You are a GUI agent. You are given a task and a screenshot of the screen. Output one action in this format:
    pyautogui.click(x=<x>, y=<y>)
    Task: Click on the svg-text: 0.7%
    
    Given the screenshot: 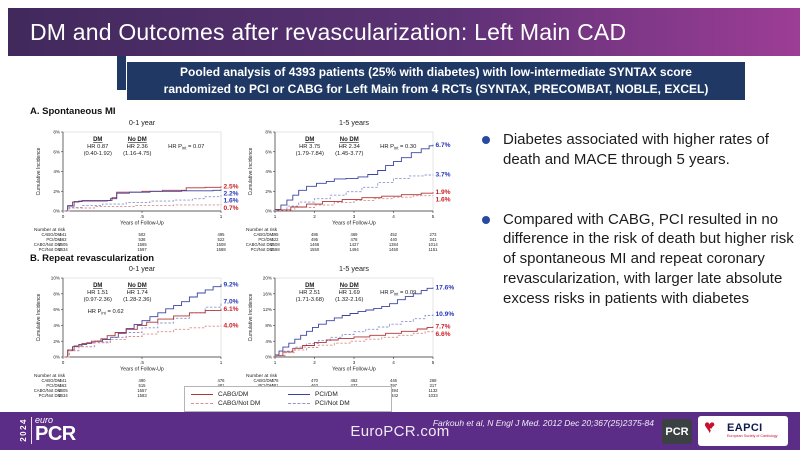 What is the action you would take?
    pyautogui.click(x=231, y=208)
    